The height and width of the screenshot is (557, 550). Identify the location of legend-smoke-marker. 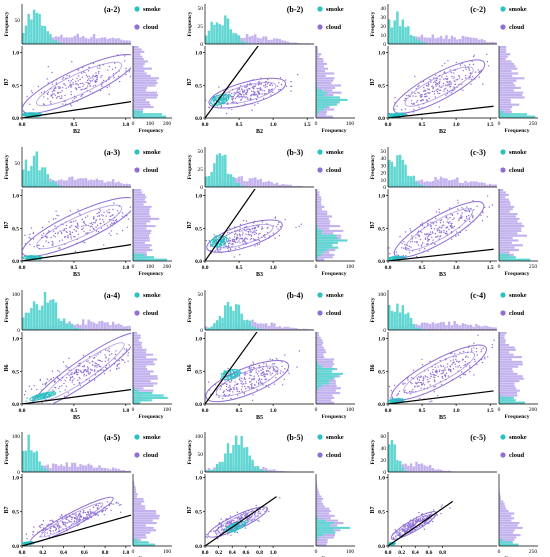
(320, 152).